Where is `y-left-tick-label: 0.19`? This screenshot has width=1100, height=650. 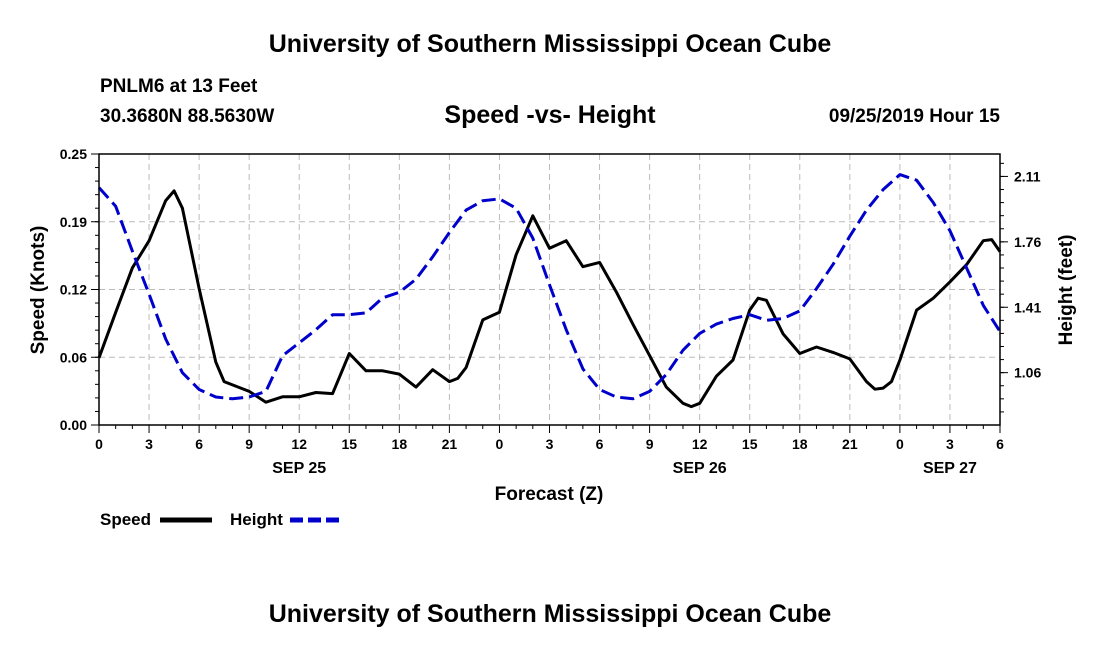
y-left-tick-label: 0.19 is located at coordinates (73, 222).